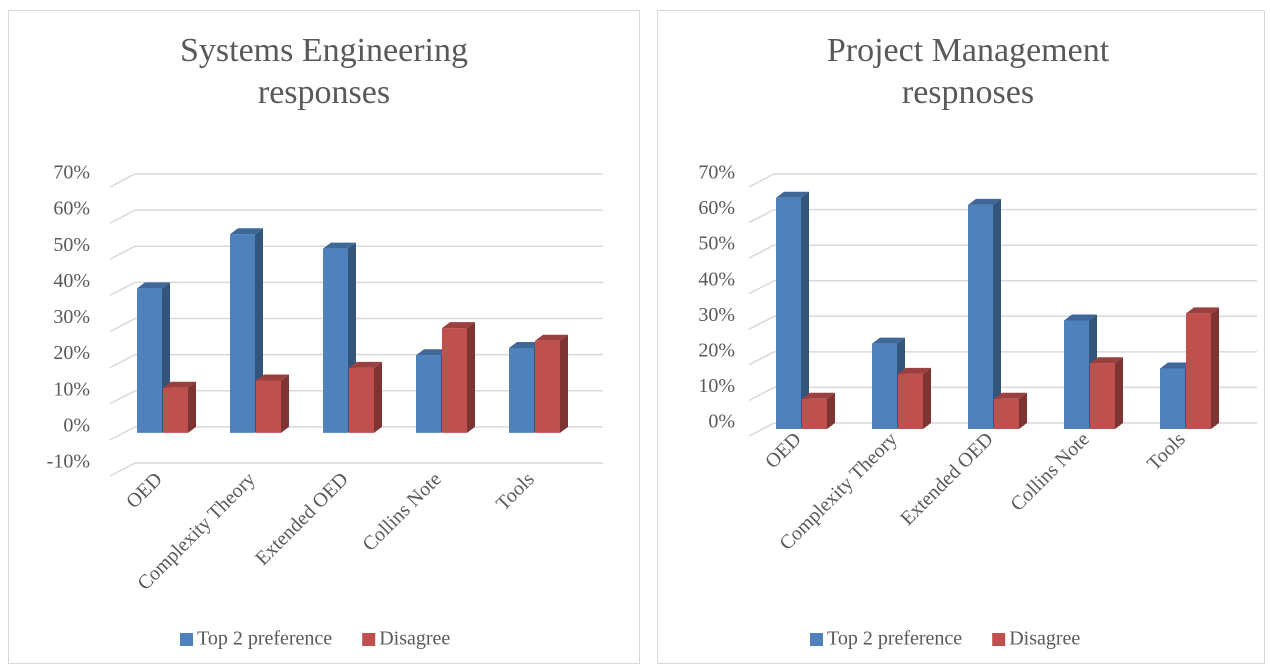  Describe the element at coordinates (716, 279) in the screenshot. I see `y-tick-label: 40%` at that location.